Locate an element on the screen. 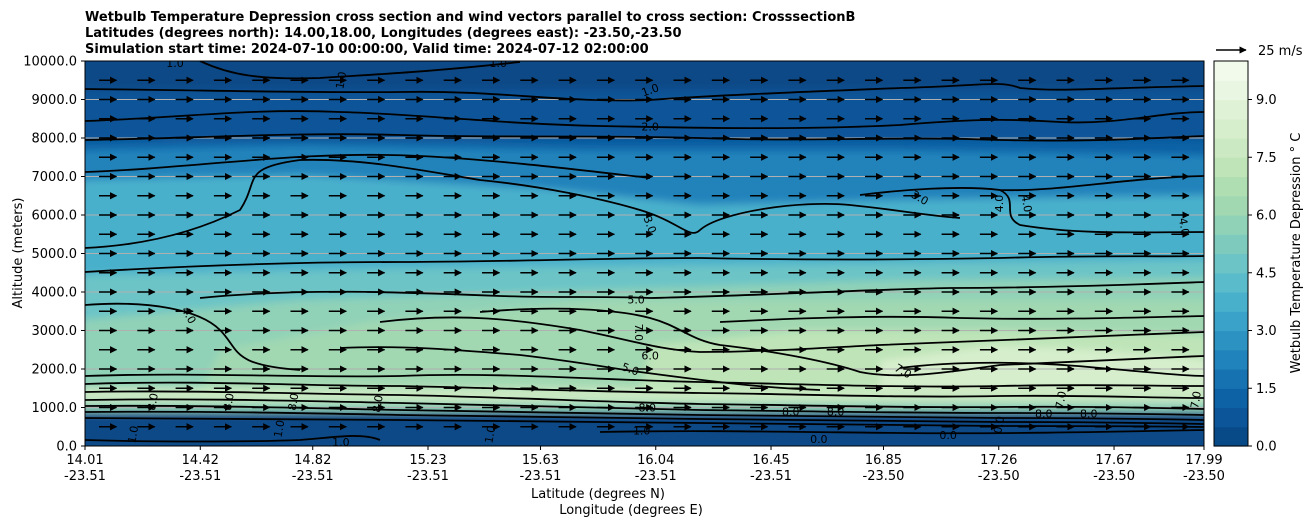 This screenshot has width=1312, height=526. y-tick-label-2: 2000.0 is located at coordinates (55, 370).